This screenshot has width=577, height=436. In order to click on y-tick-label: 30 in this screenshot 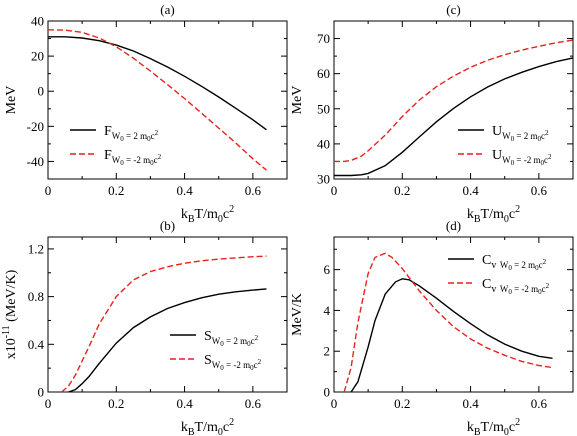, I will do `click(323, 179)`.